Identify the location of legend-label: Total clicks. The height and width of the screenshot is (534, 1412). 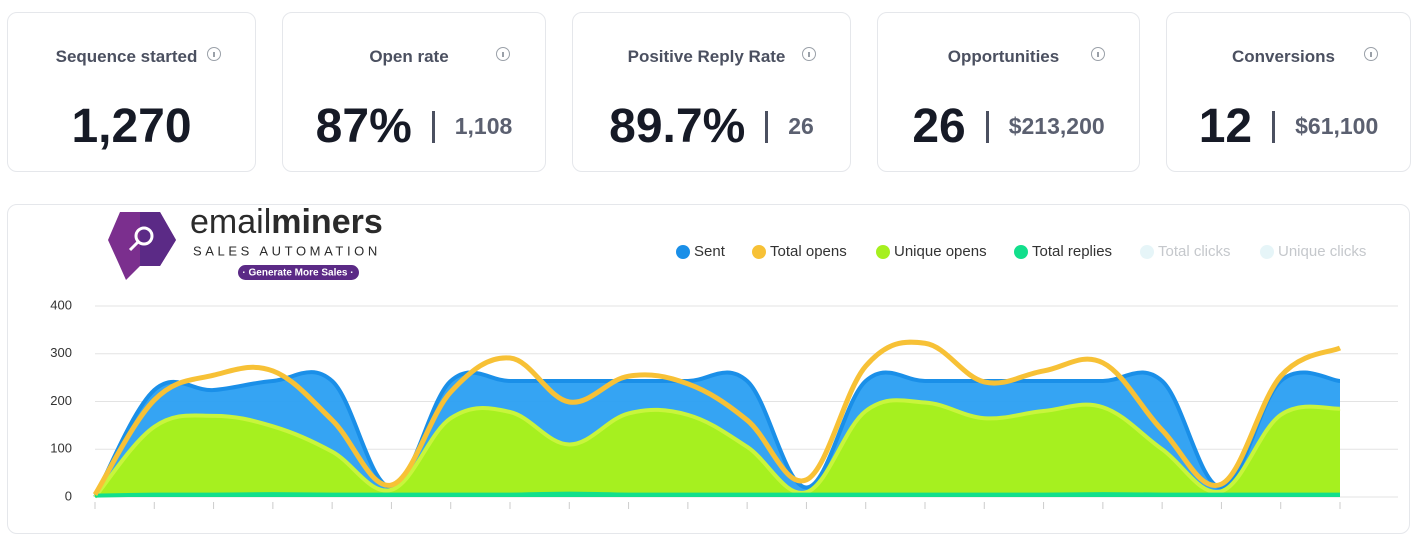
(1194, 251).